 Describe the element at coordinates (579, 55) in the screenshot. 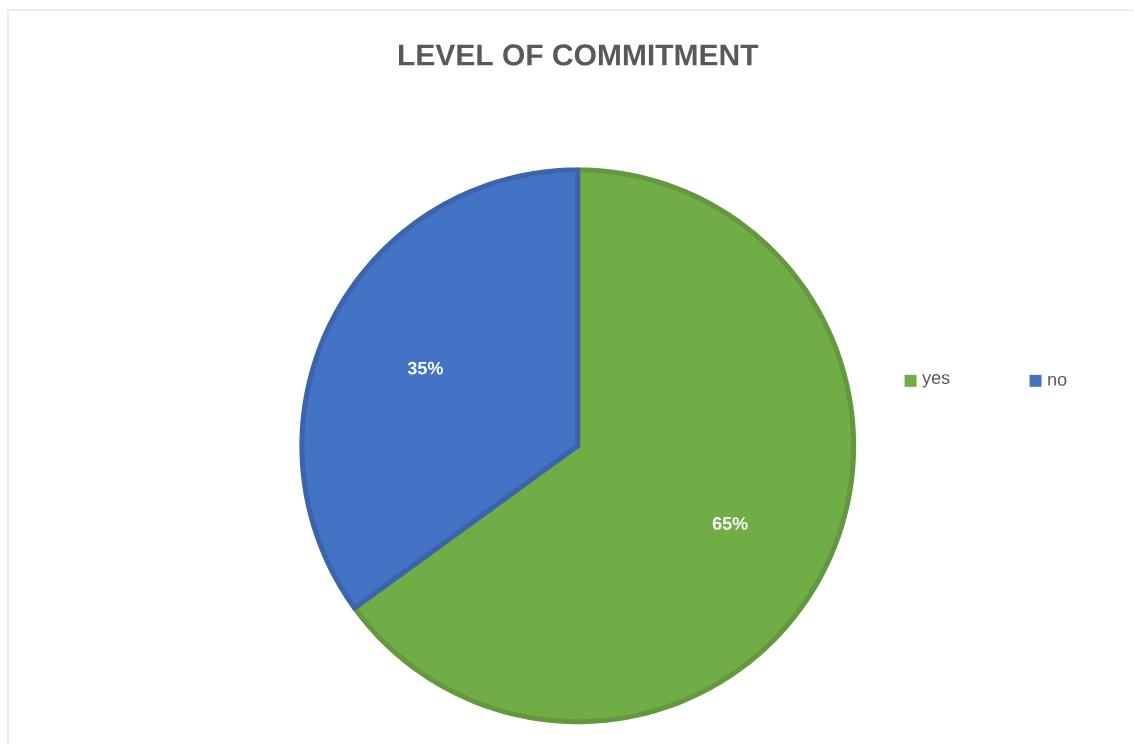

I see `chart-title: LEVEL OF COMMITMENT` at that location.